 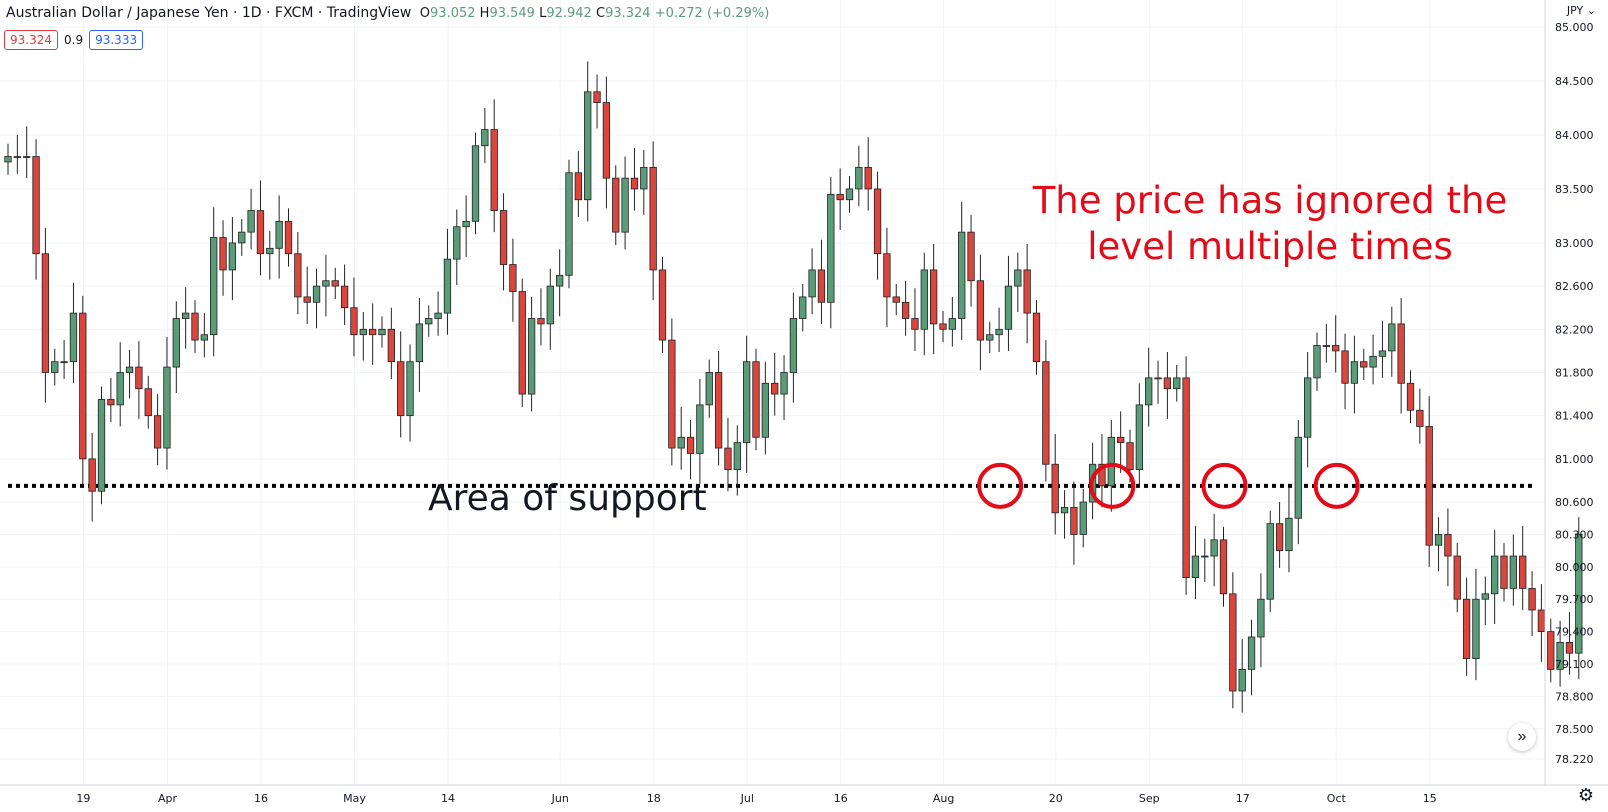 What do you see at coordinates (1522, 737) in the screenshot?
I see `scroll-to-realtime-button: »` at bounding box center [1522, 737].